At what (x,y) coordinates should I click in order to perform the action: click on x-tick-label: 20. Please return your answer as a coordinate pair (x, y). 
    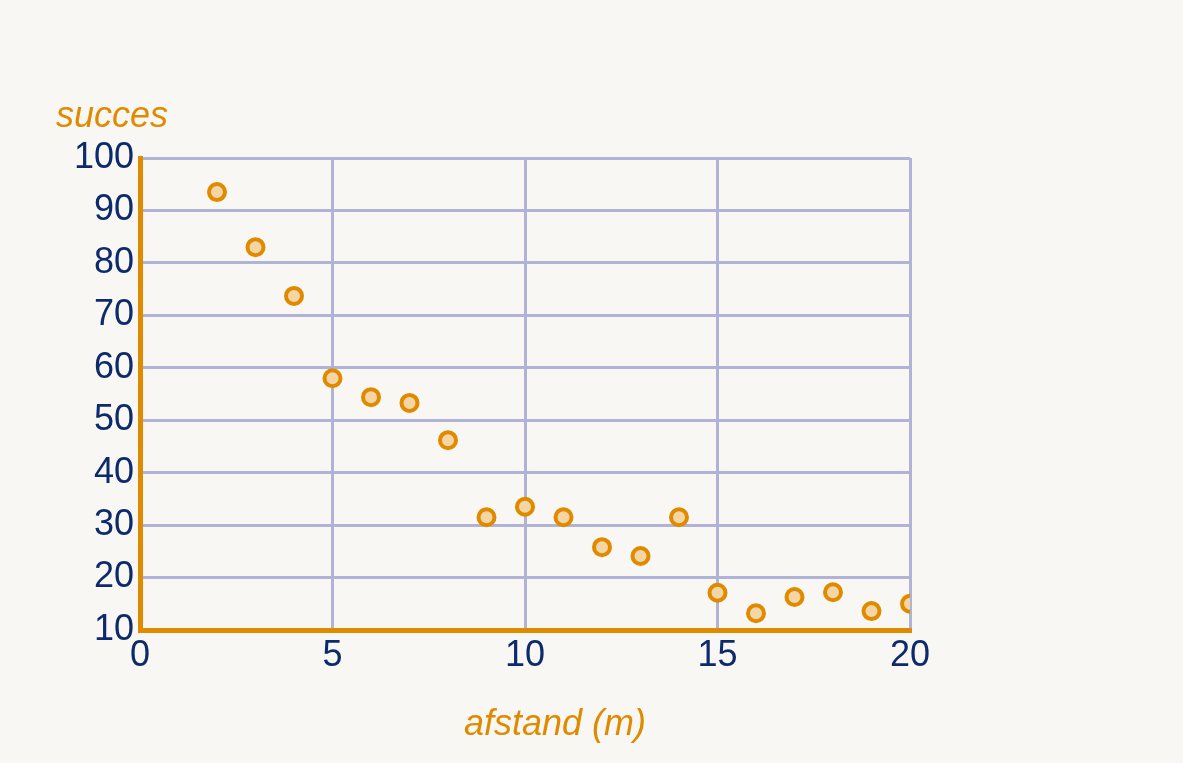
    Looking at the image, I should click on (910, 653).